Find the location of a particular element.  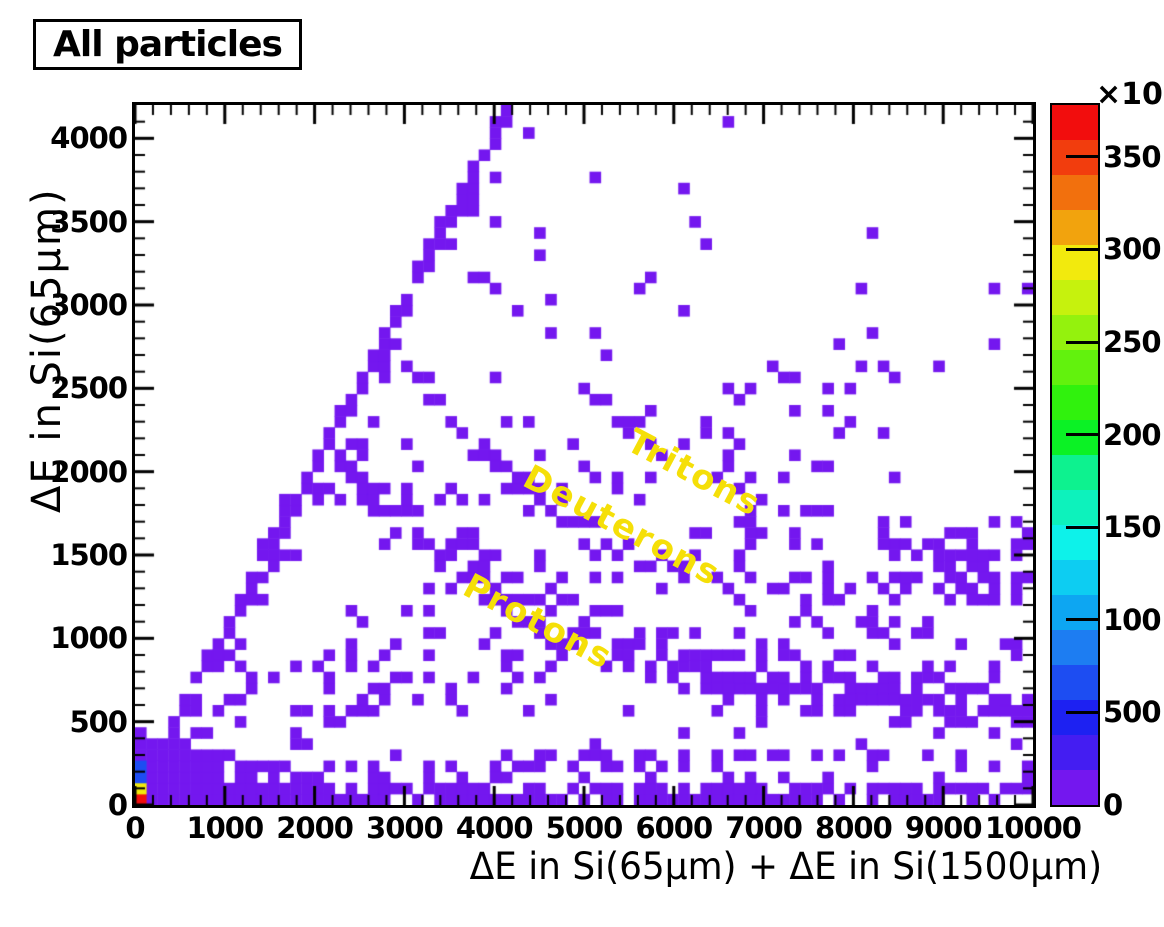

histogram-title-box: All particles is located at coordinates (167, 44).